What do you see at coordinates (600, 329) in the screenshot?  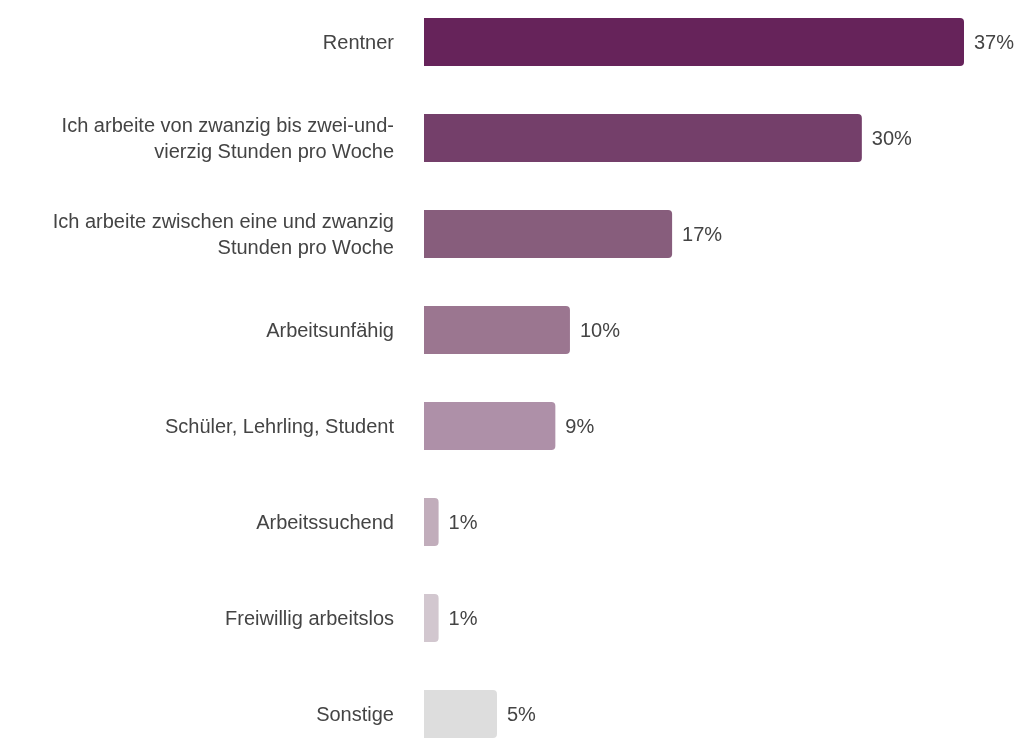 I see `data-label: 10%` at bounding box center [600, 329].